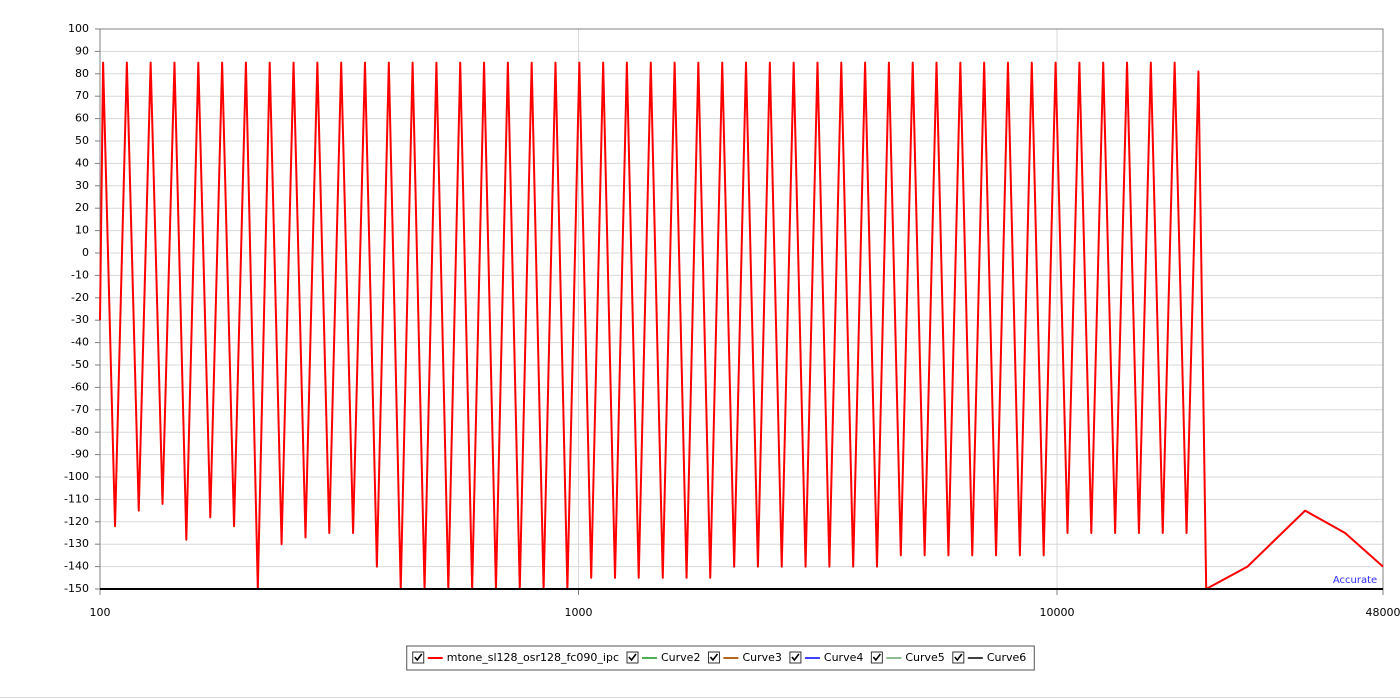  I want to click on y-tick-label: -70, so click(80, 409).